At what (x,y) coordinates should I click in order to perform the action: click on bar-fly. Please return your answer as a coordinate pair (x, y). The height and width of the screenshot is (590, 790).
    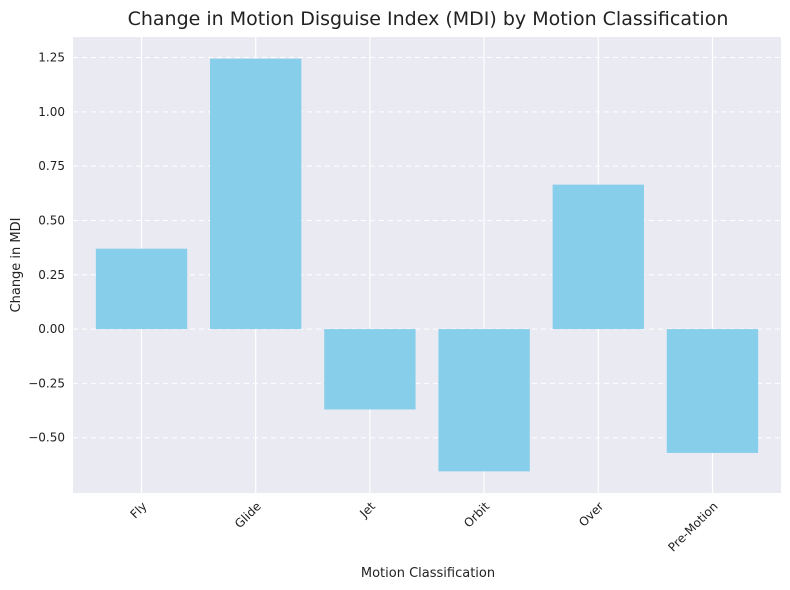
    Looking at the image, I should click on (141, 289).